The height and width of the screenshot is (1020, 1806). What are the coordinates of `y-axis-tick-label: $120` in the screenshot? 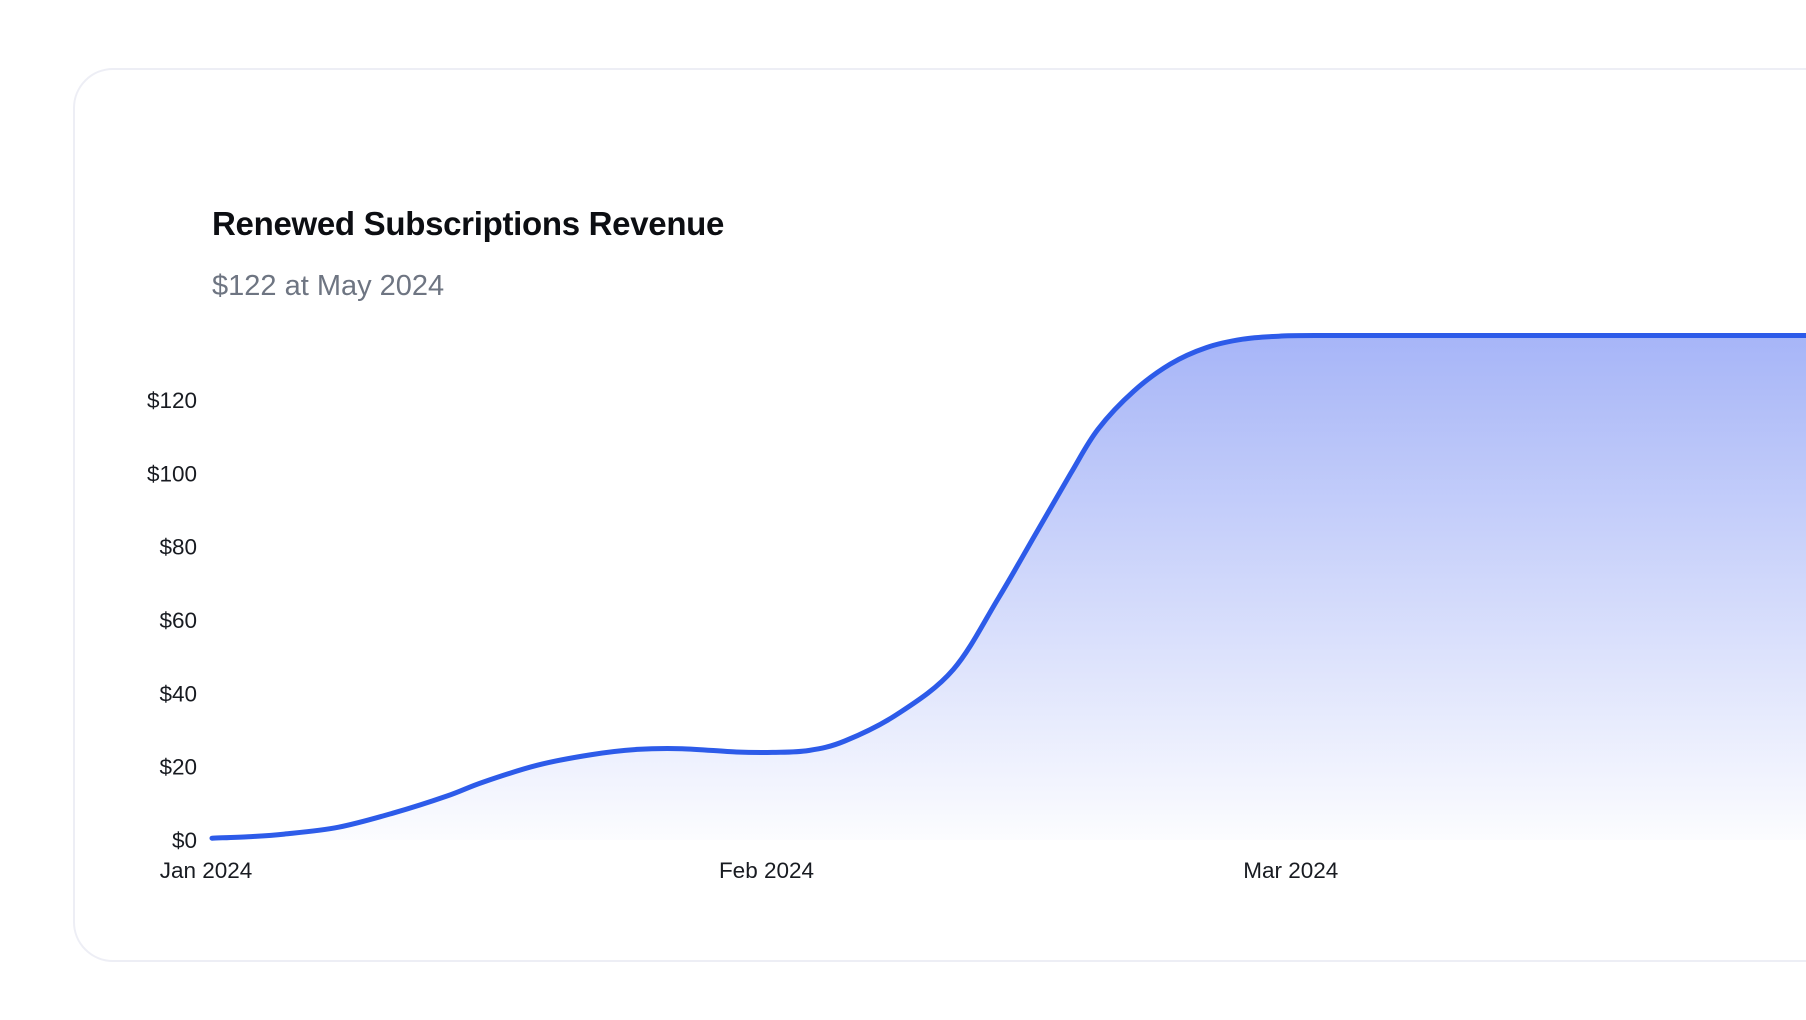 It's located at (172, 400).